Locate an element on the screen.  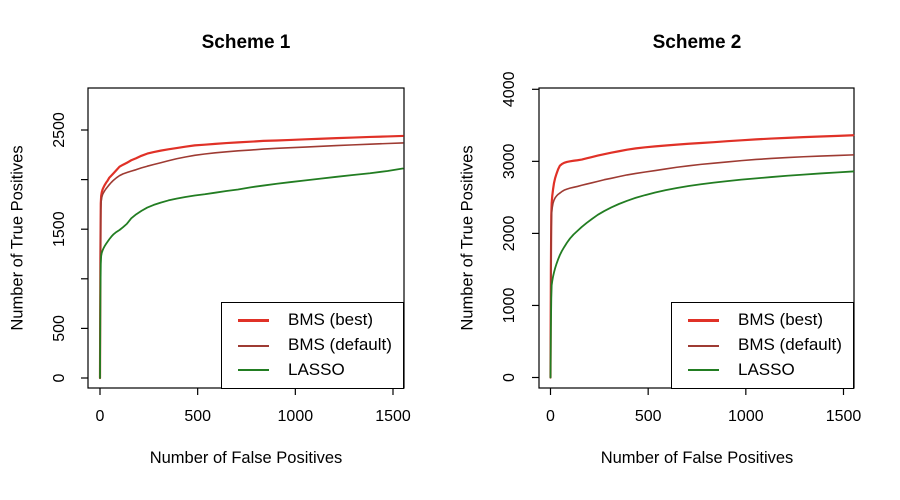
chart1-series-line-lasso is located at coordinates (251, 273).